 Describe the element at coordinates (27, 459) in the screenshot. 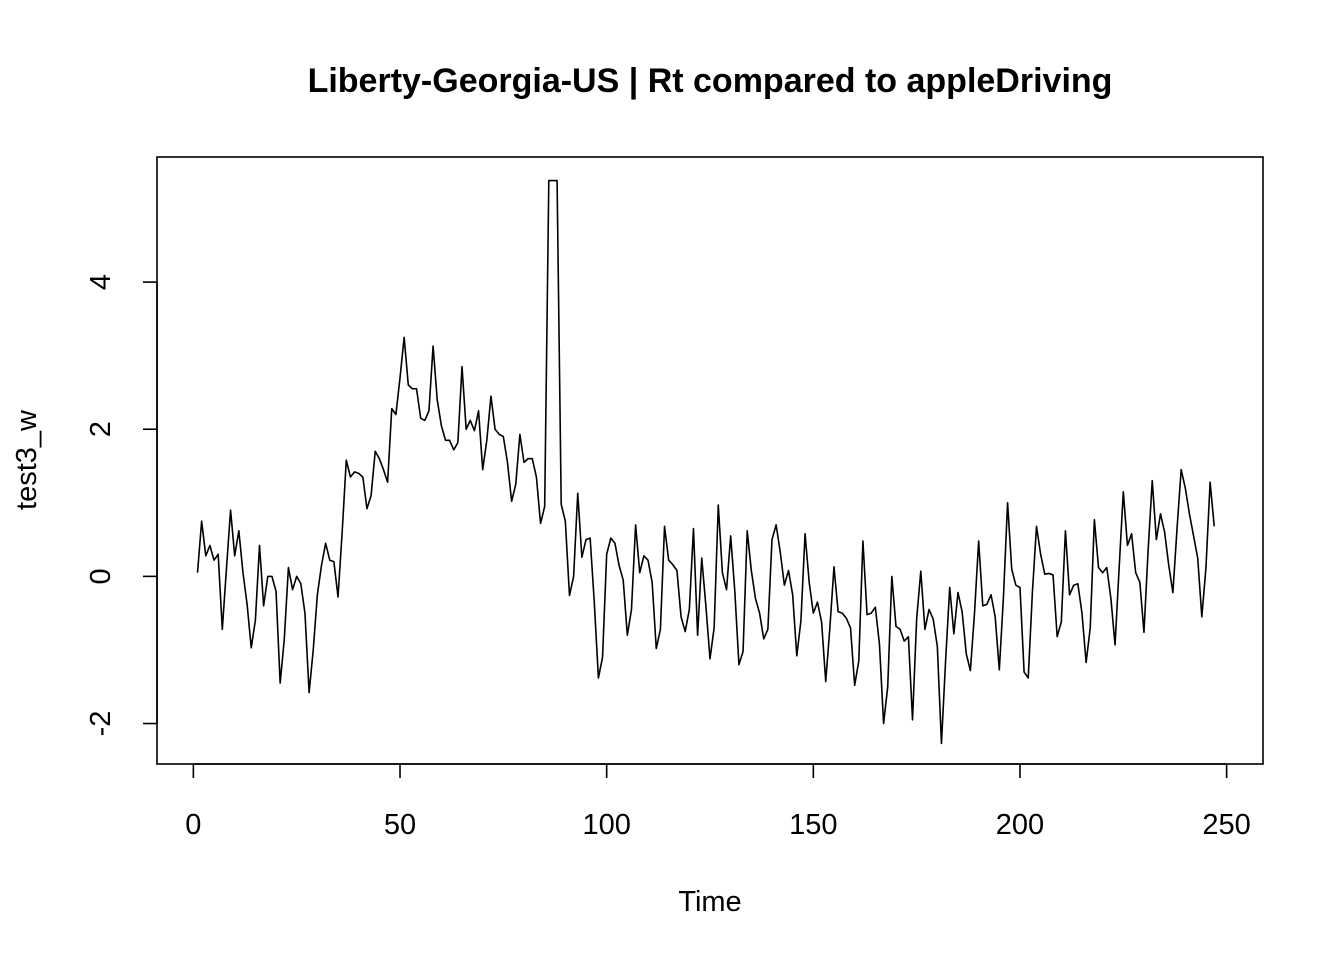

I see `y-axis-label: test3_w` at that location.